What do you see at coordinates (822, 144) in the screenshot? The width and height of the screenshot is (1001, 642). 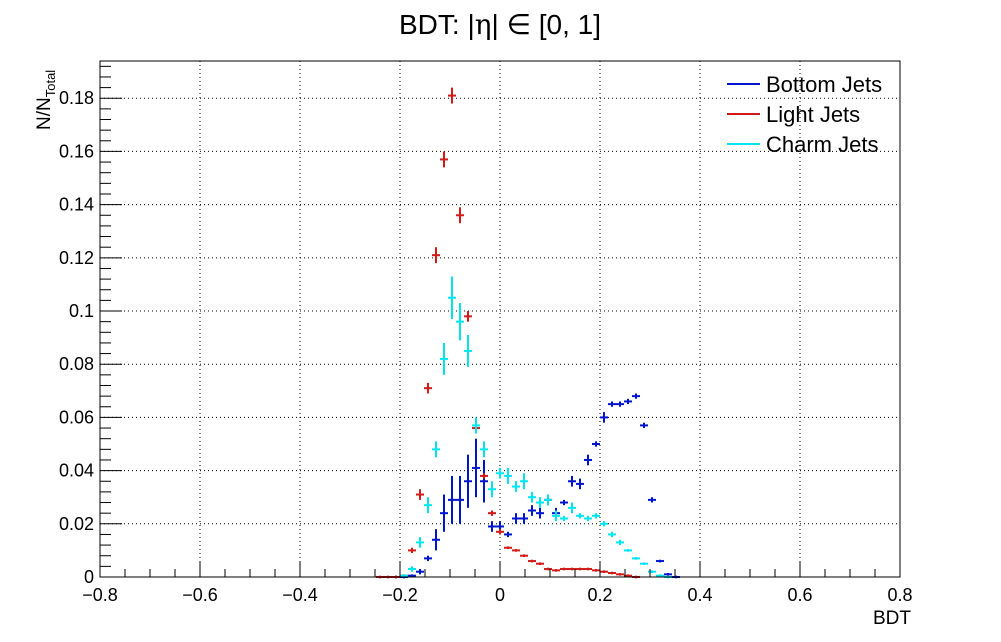 I see `legend-label: Charm Jets` at bounding box center [822, 144].